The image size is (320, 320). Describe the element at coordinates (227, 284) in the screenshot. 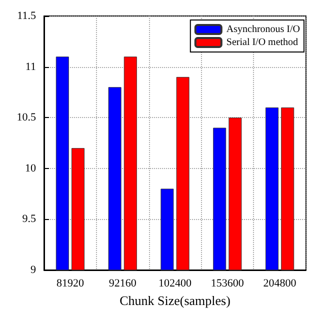

I see `x-tick-label: 153600` at that location.